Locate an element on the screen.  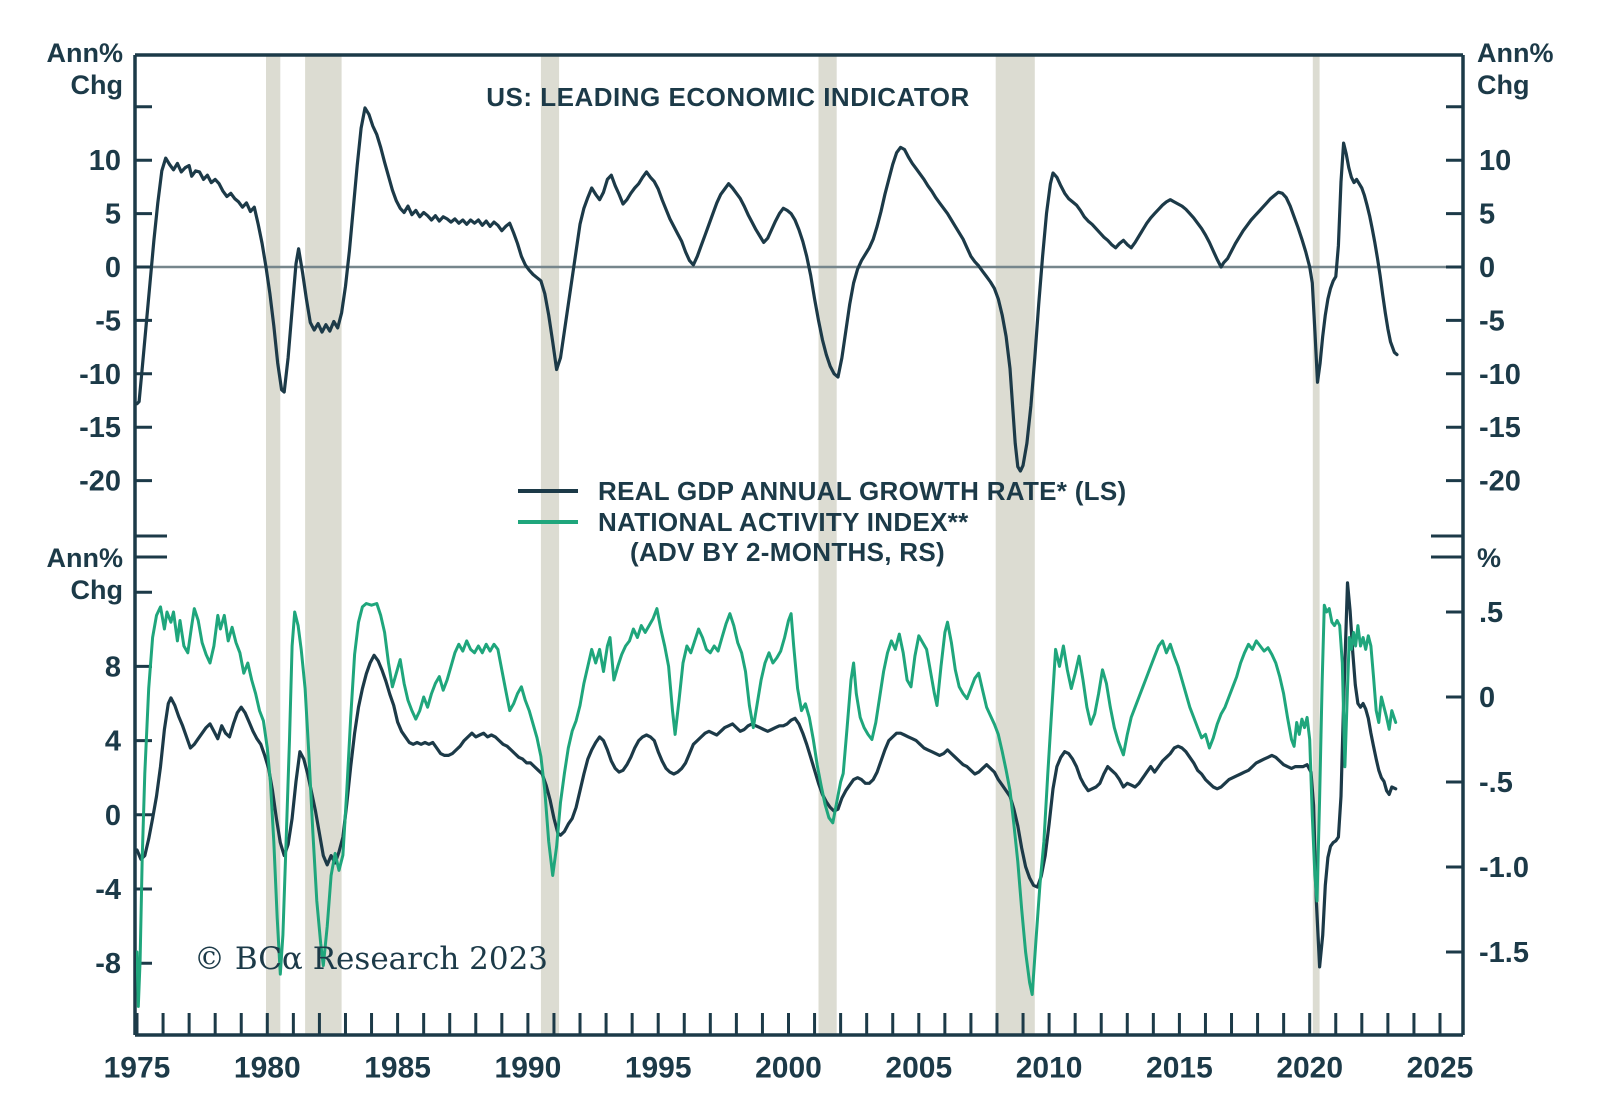
axis-unit-top-right-line1: Ann% is located at coordinates (1515, 53).